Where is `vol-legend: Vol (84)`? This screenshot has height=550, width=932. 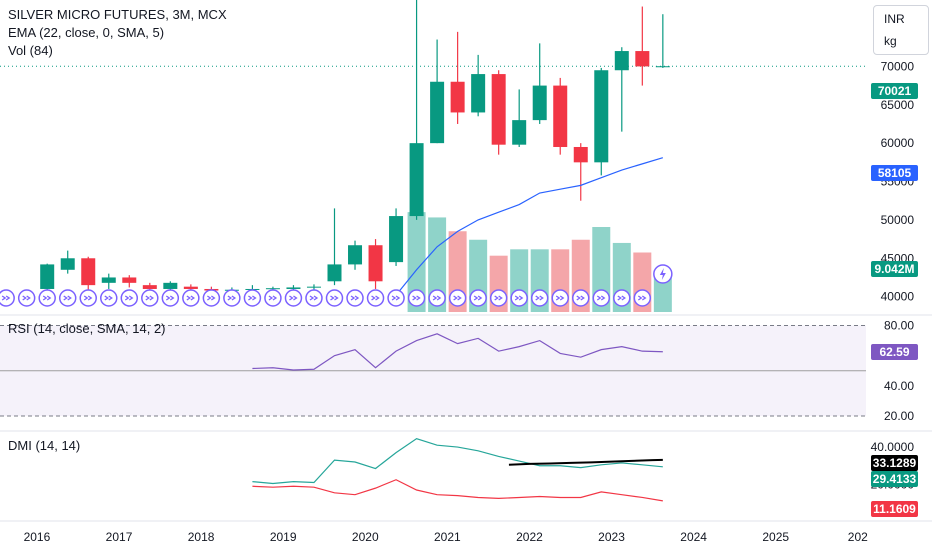
vol-legend: Vol (84) is located at coordinates (30, 50).